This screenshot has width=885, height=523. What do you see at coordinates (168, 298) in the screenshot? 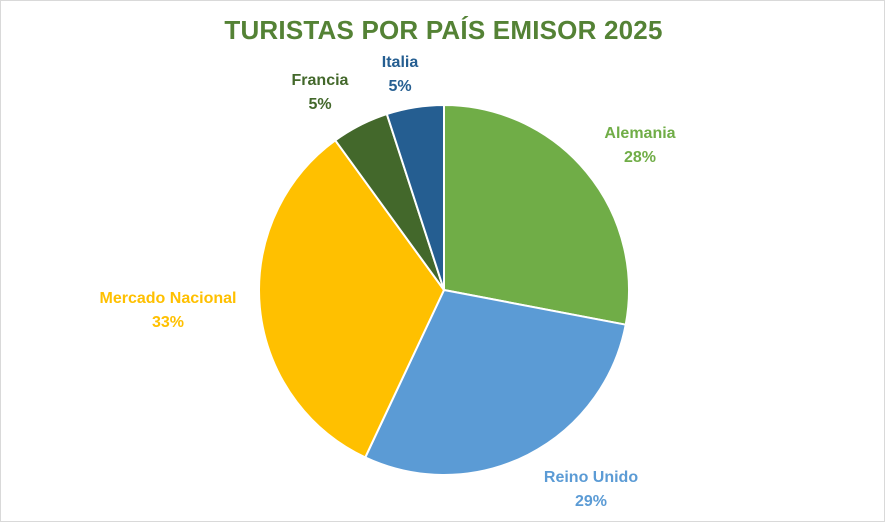
I see `data-label-category: Mercado Nacional` at bounding box center [168, 298].